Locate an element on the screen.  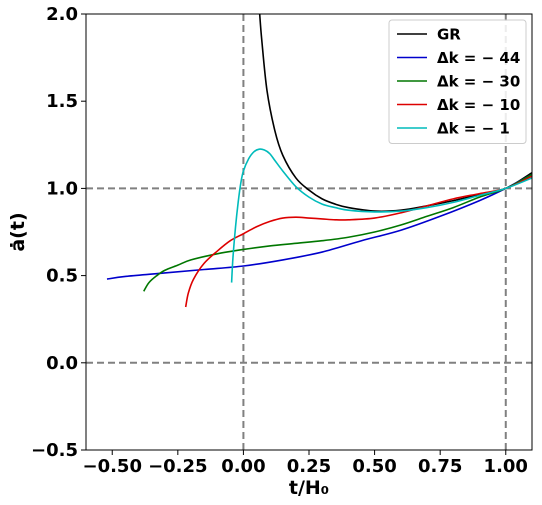
x-tick-label: −0.25 is located at coordinates (178, 466).